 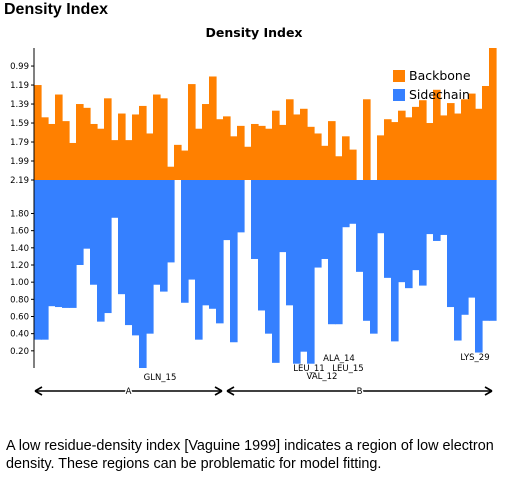 I want to click on backbone-tick-label: 0.99, so click(x=19, y=67).